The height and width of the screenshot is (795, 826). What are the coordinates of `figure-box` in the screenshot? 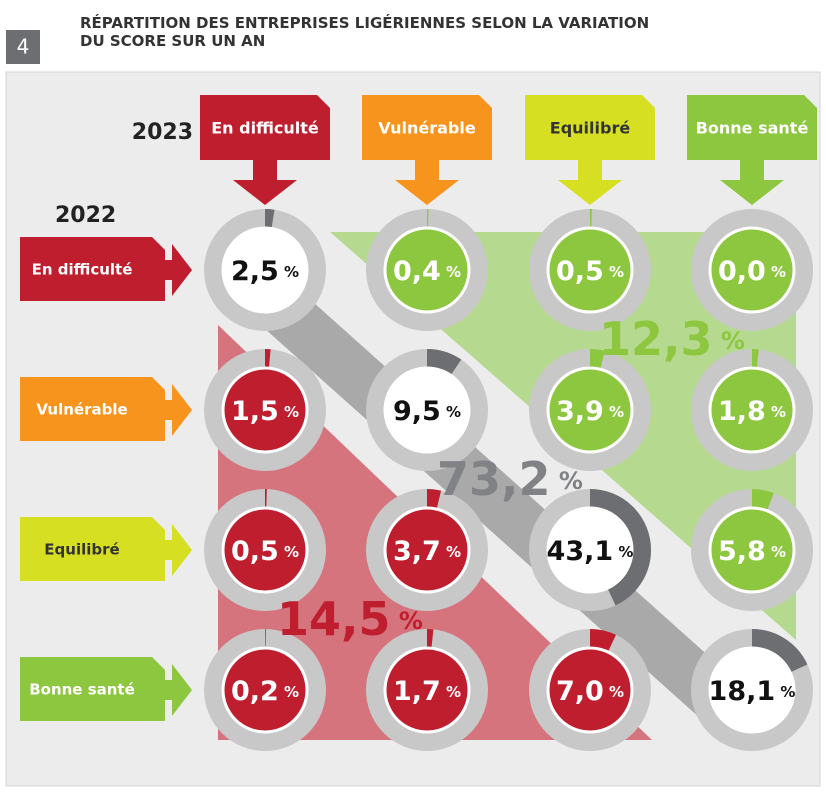 It's located at (23, 47).